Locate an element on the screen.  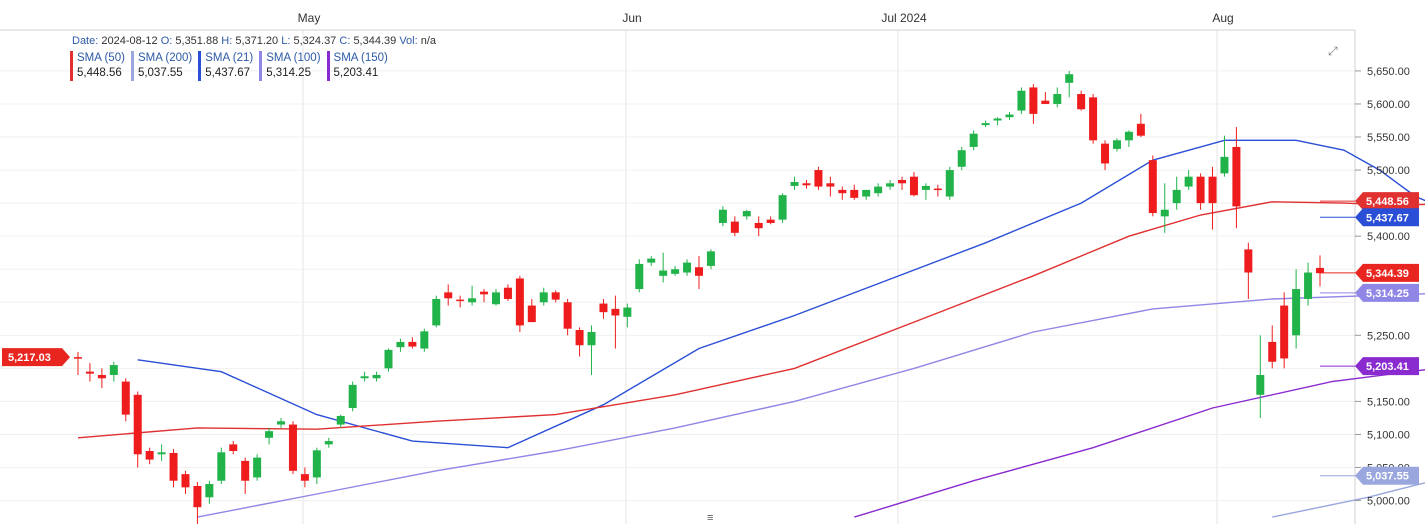
legend-value: 5,203.41 is located at coordinates (356, 73).